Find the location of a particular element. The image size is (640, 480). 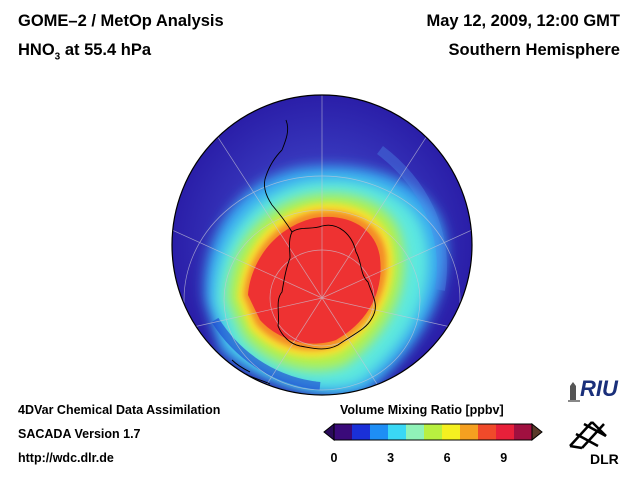

pressure-level: at 55.4 hPa is located at coordinates (106, 50).